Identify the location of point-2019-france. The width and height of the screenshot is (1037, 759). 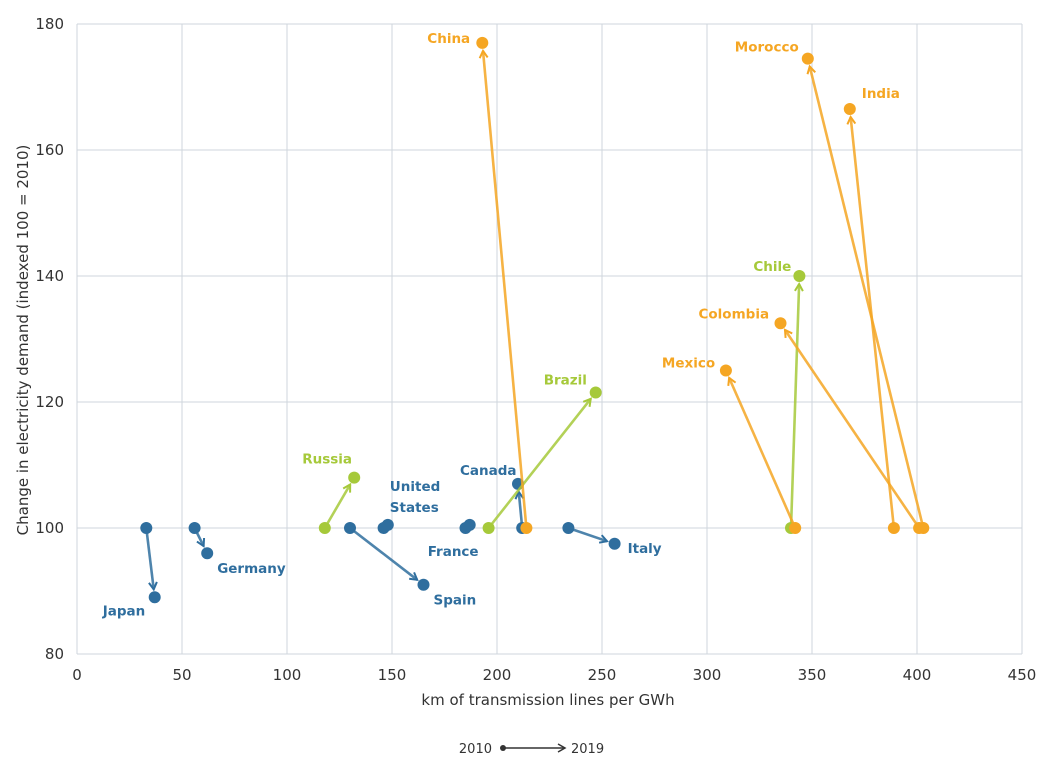
(469, 524).